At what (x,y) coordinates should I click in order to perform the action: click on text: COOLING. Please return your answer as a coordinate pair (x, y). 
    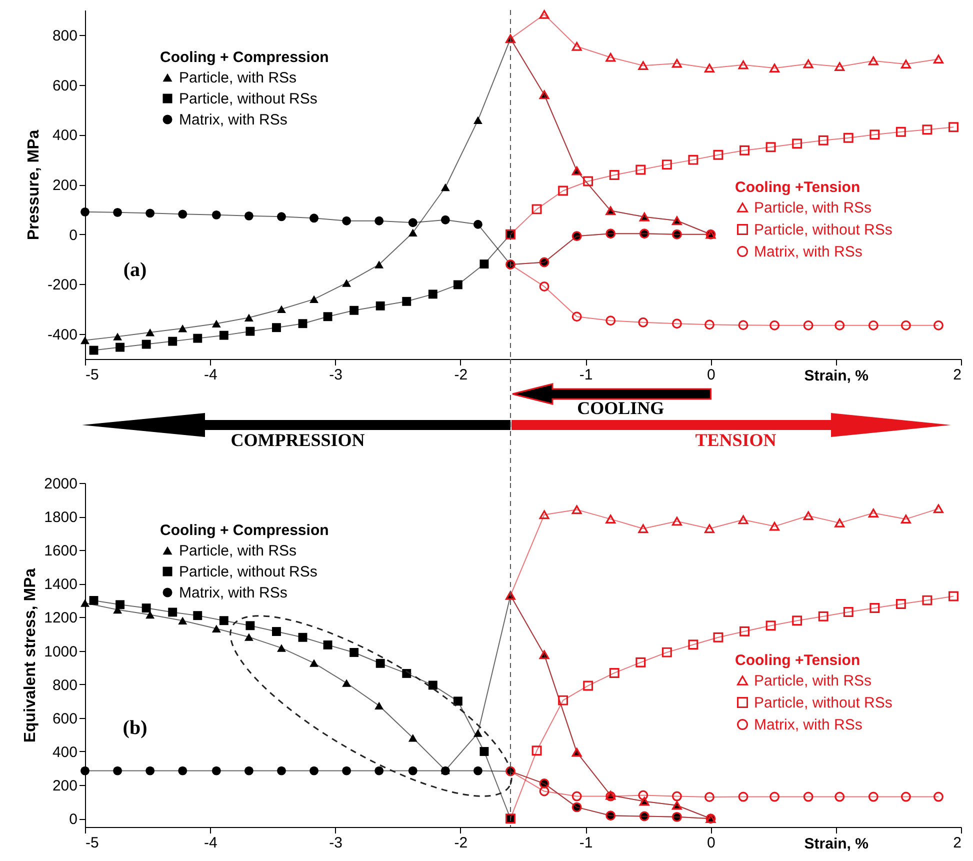
    Looking at the image, I should click on (620, 408).